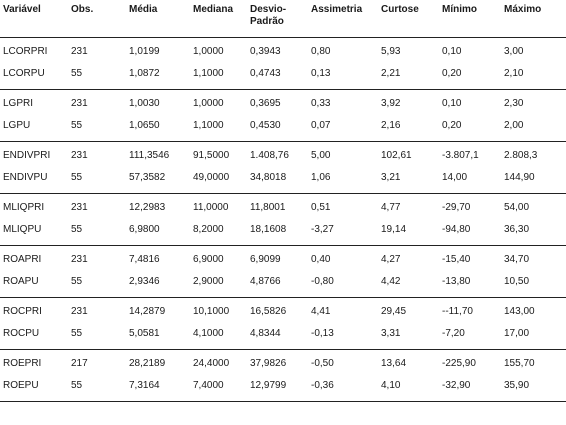 The height and width of the screenshot is (425, 566). Describe the element at coordinates (517, 229) in the screenshot. I see `cell-maximum: 36,30` at that location.